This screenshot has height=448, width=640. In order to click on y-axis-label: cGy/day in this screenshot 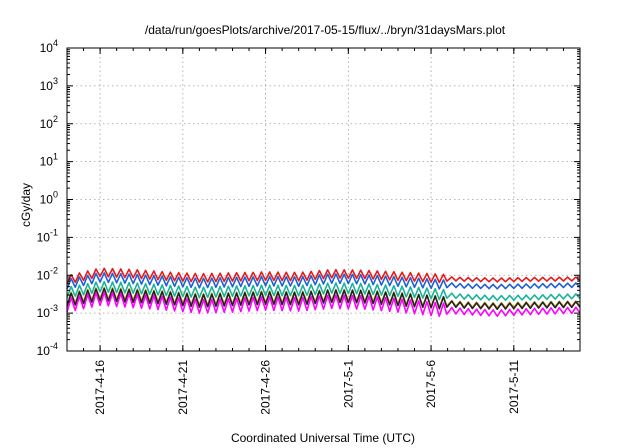, I will do `click(26, 205)`.